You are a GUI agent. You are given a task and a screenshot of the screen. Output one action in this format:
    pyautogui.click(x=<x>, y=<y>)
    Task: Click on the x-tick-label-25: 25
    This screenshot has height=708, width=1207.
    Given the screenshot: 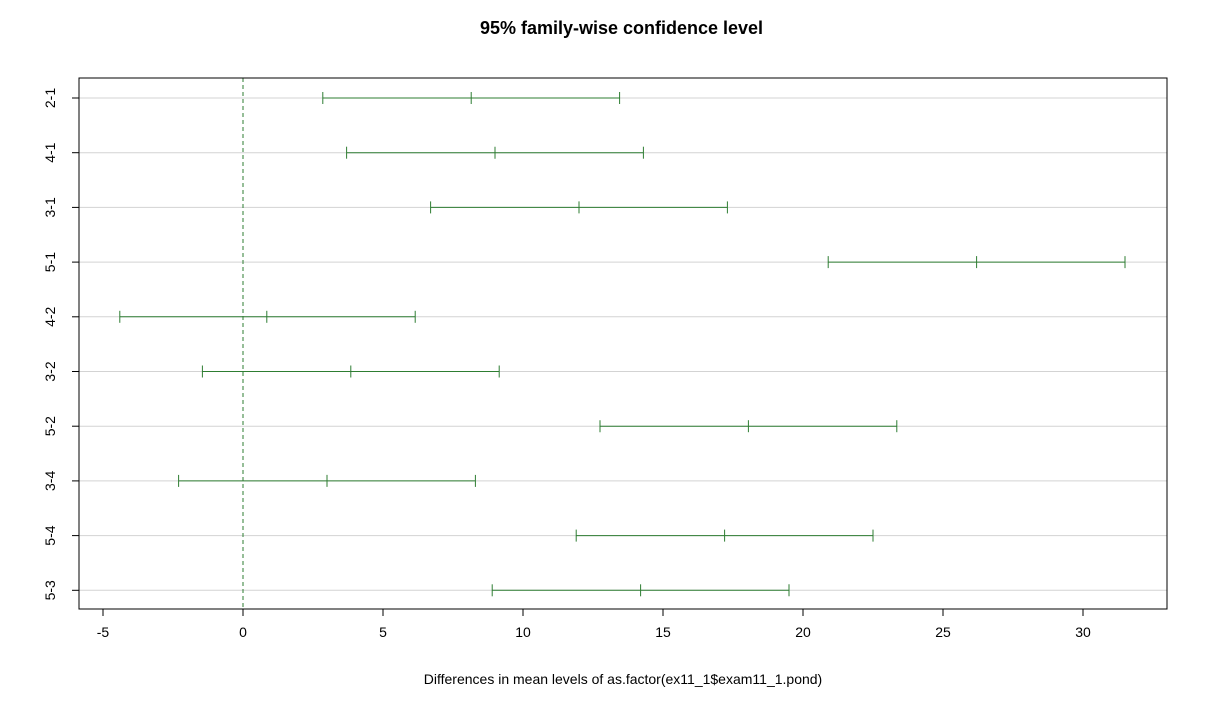 What is the action you would take?
    pyautogui.click(x=943, y=632)
    